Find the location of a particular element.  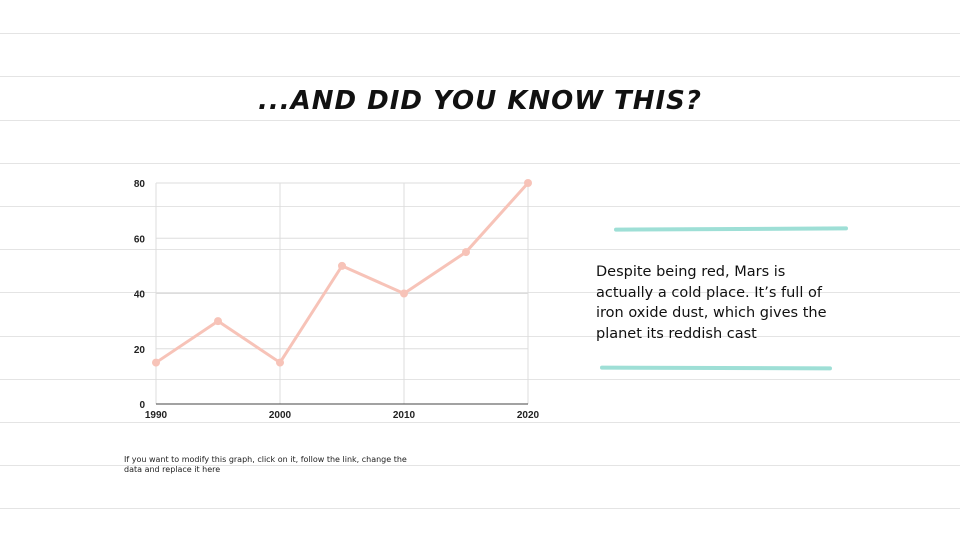

x-tick-label: 1990 is located at coordinates (156, 415).